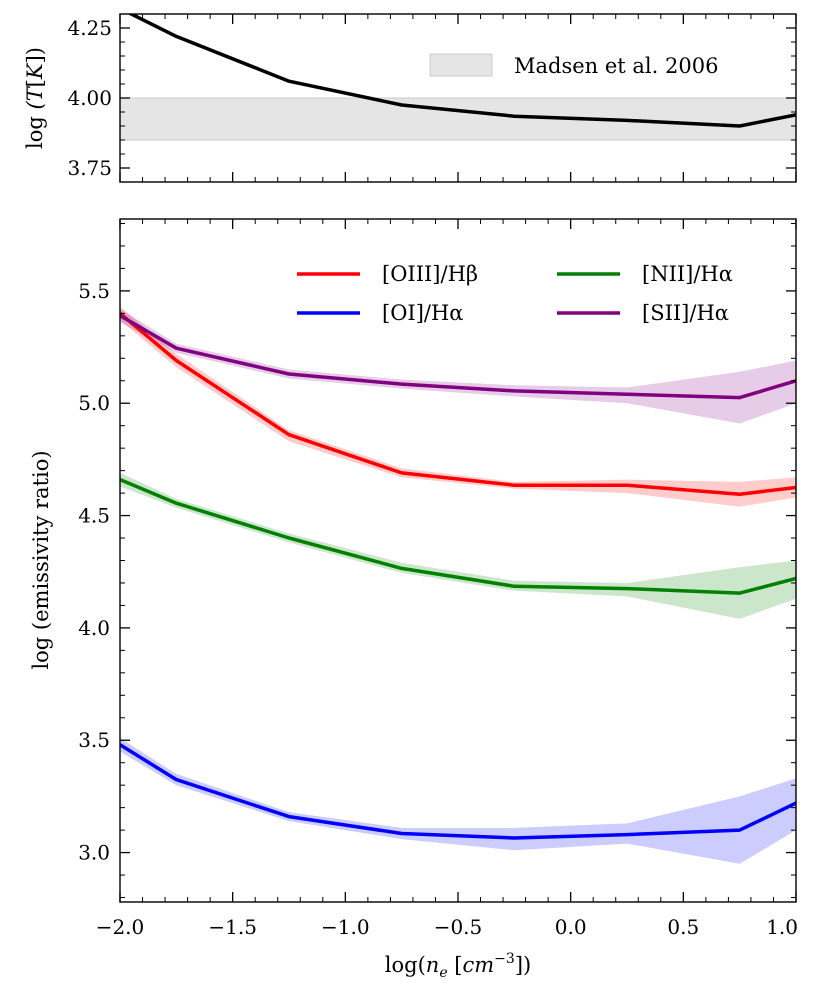 Image resolution: width=831 pixels, height=990 pixels. Describe the element at coordinates (94, 291) in the screenshot. I see `bottom-y-tick-label: 5.5` at that location.